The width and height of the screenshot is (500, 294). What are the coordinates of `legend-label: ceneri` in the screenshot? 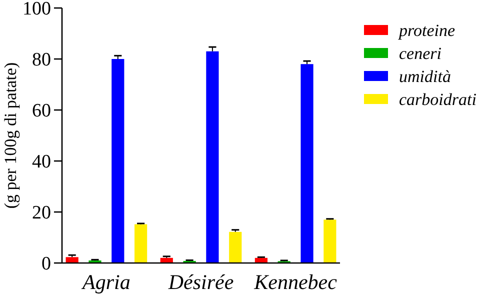 It's located at (420, 53).